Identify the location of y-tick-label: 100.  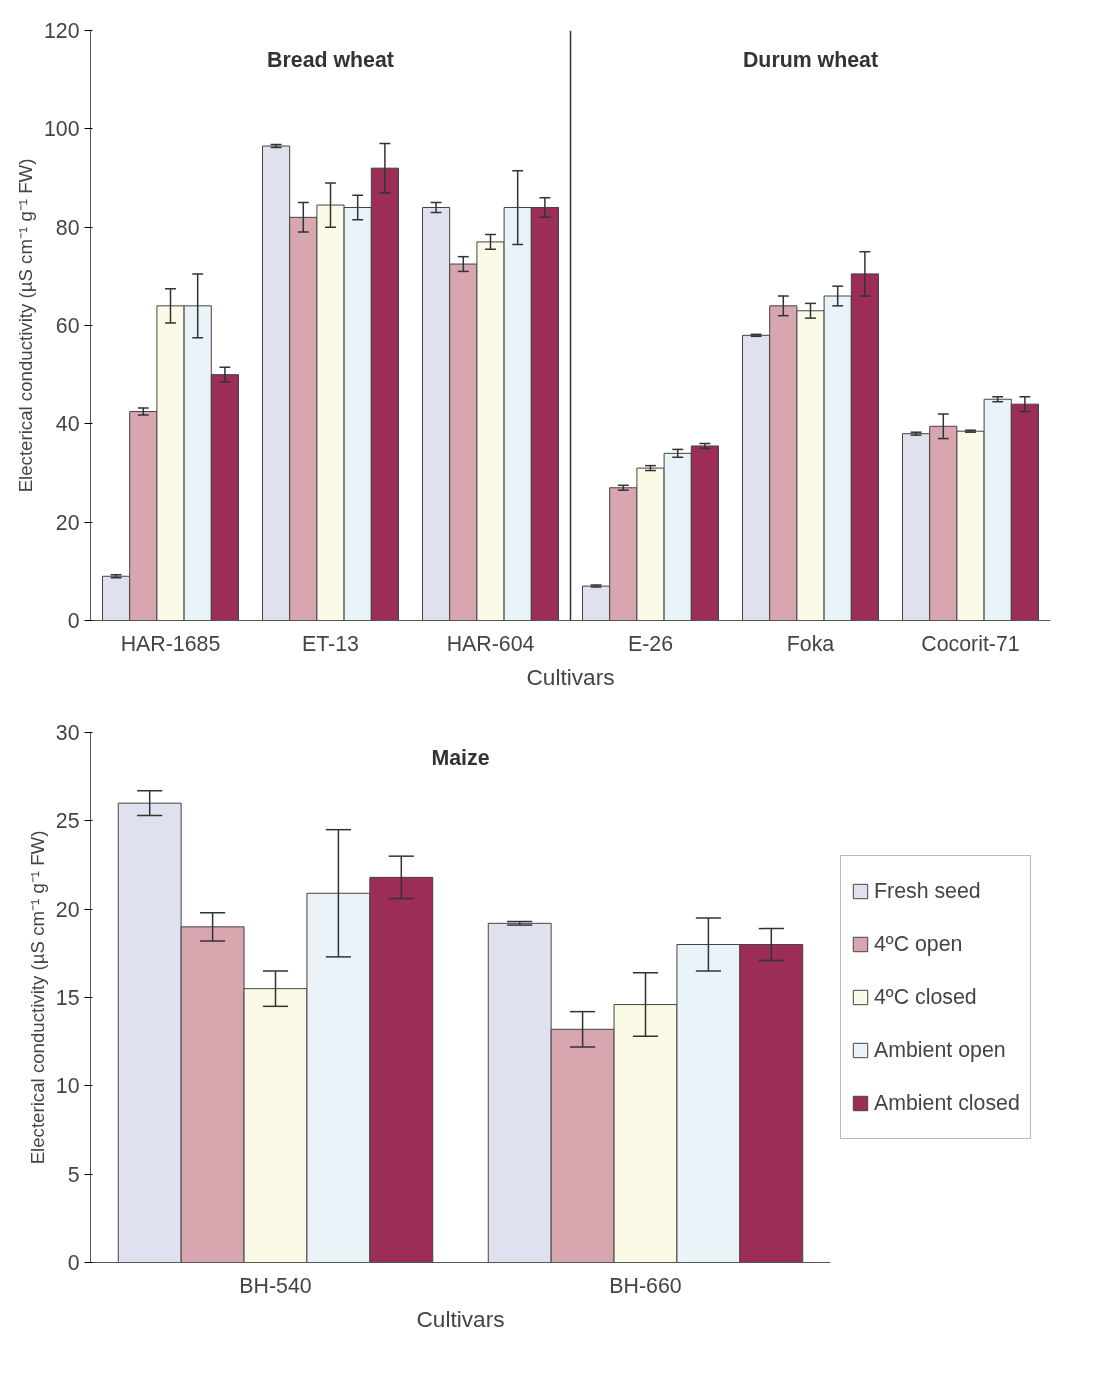
(61, 129).